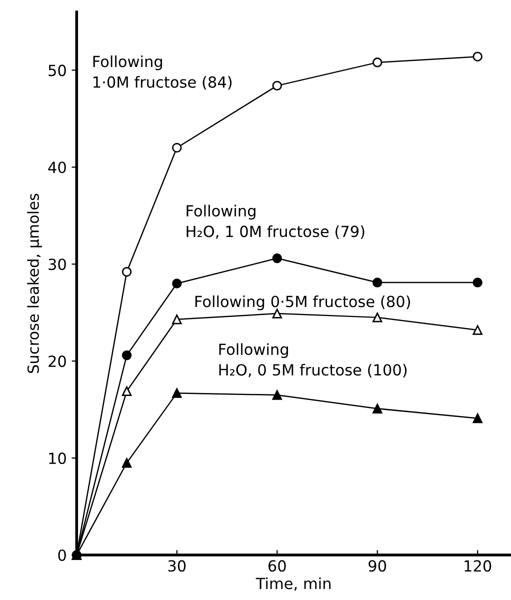  Describe the element at coordinates (478, 566) in the screenshot. I see `x-tick-label: 120` at that location.